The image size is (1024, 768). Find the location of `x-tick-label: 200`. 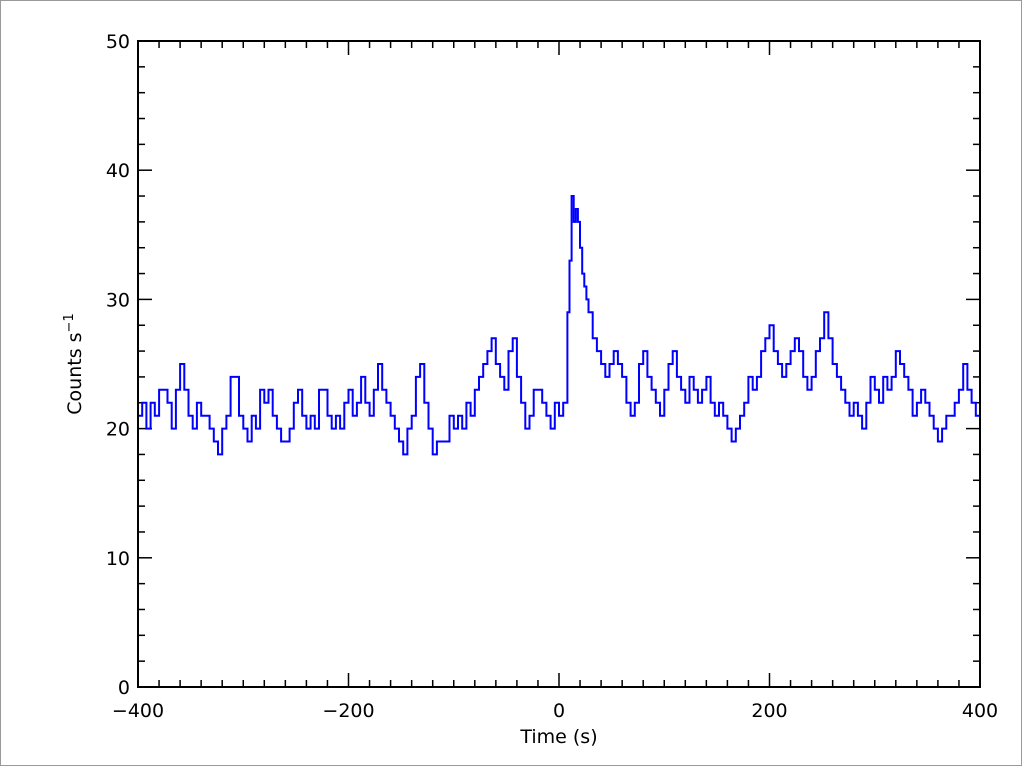

x-tick-label: 200 is located at coordinates (769, 711).